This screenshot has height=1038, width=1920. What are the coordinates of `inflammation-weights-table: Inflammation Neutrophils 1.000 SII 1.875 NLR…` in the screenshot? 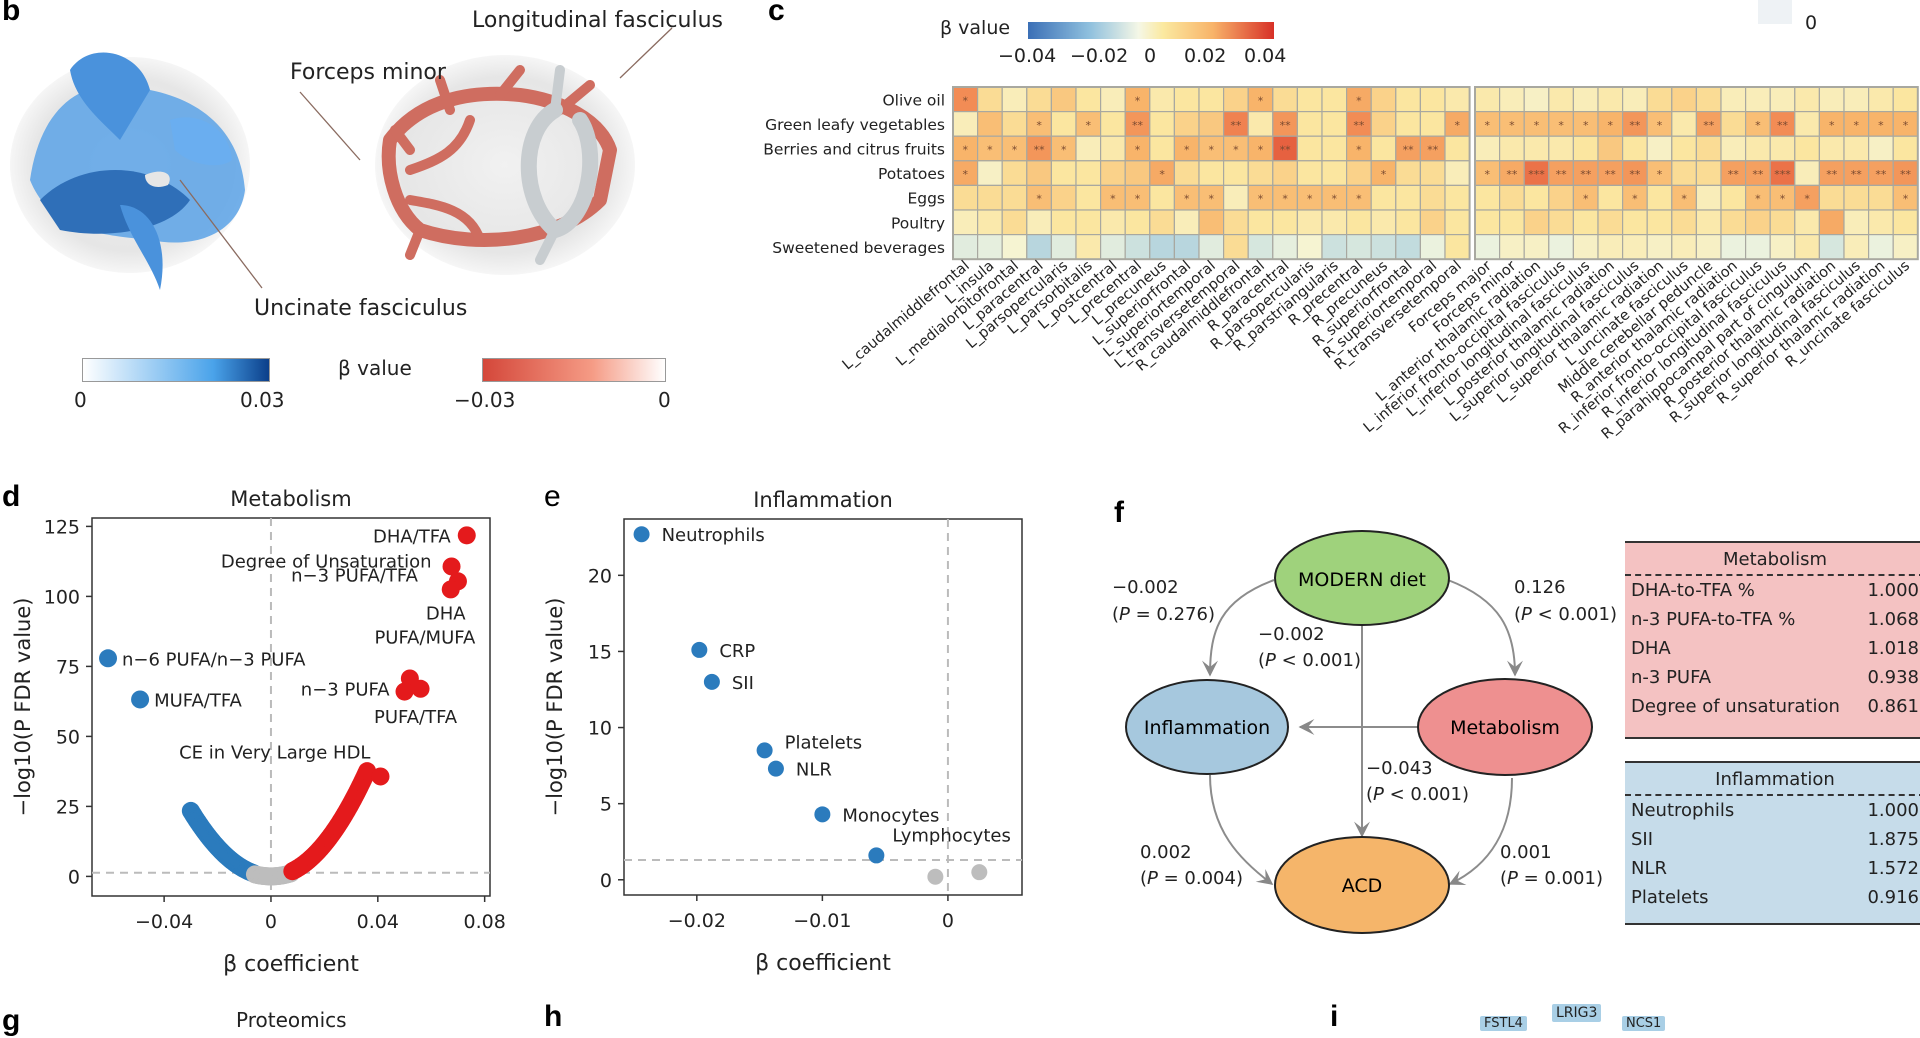 It's located at (1772, 843).